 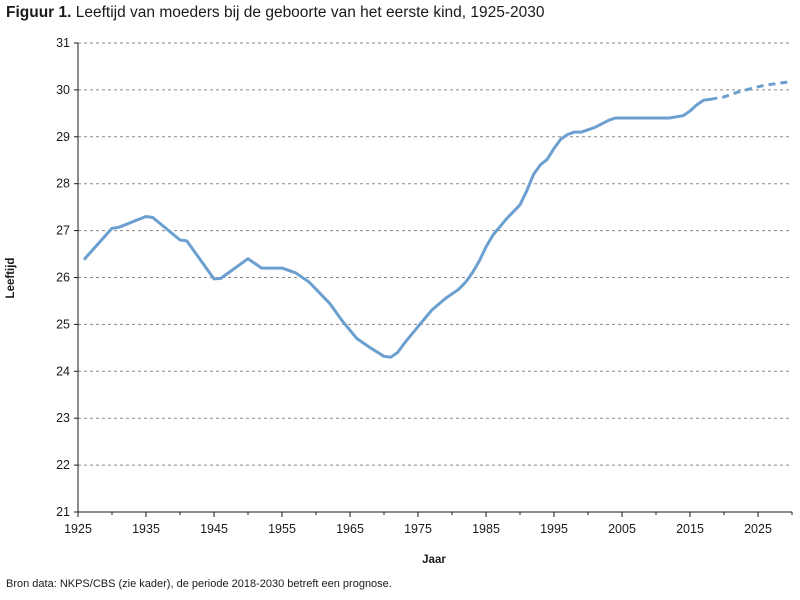 What do you see at coordinates (554, 529) in the screenshot?
I see `x-tick-label: 1995` at bounding box center [554, 529].